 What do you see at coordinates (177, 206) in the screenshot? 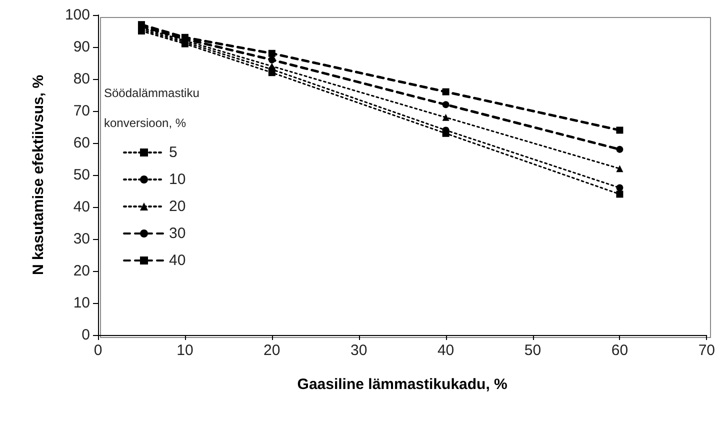
I see `legend-label: 20` at bounding box center [177, 206].